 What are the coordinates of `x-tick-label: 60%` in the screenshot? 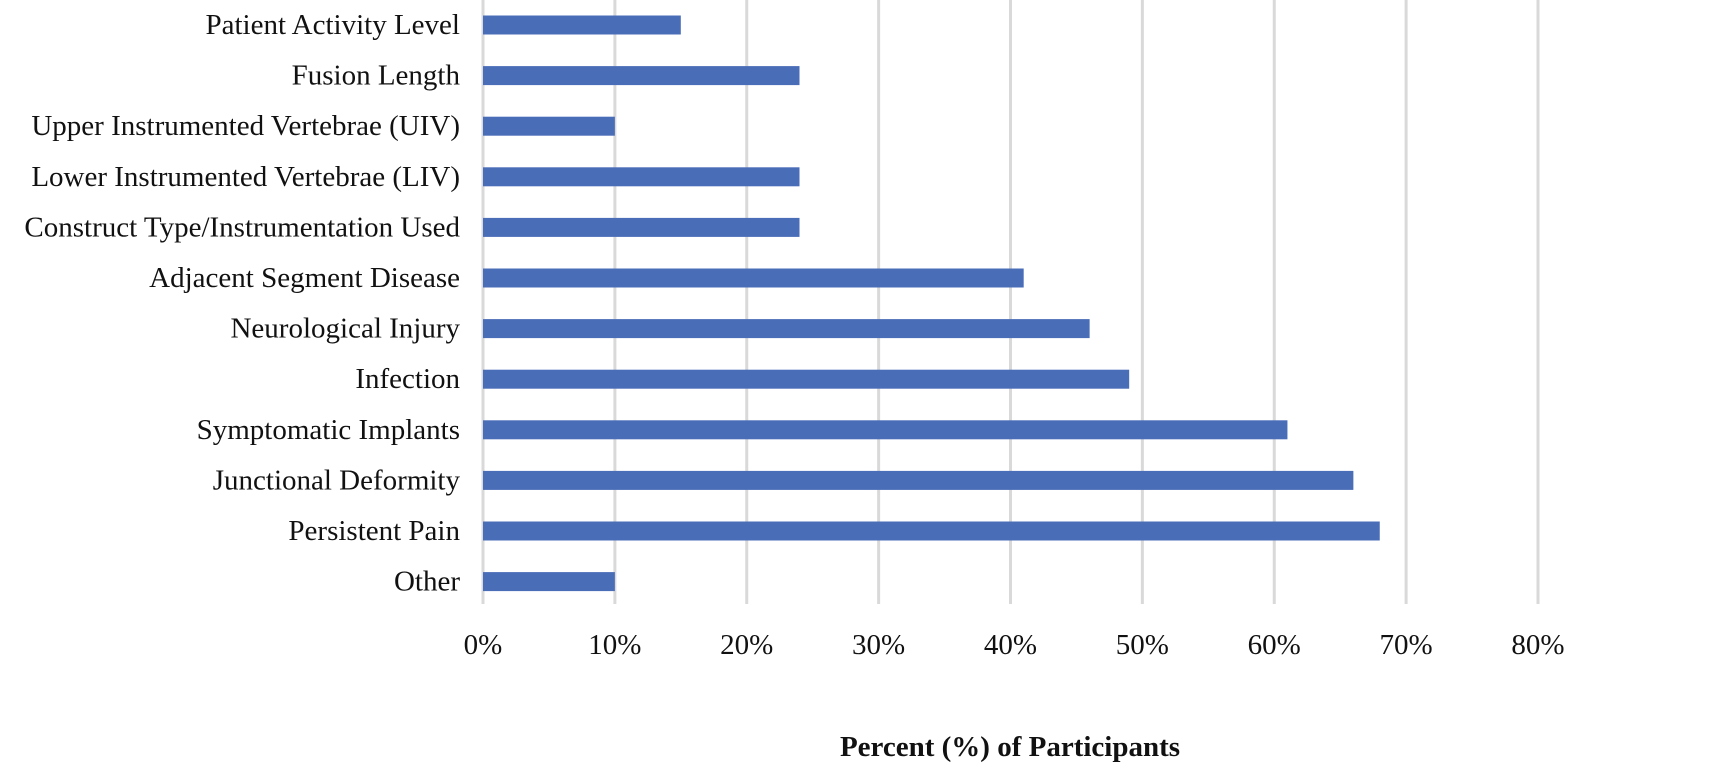 It's located at (1274, 645).